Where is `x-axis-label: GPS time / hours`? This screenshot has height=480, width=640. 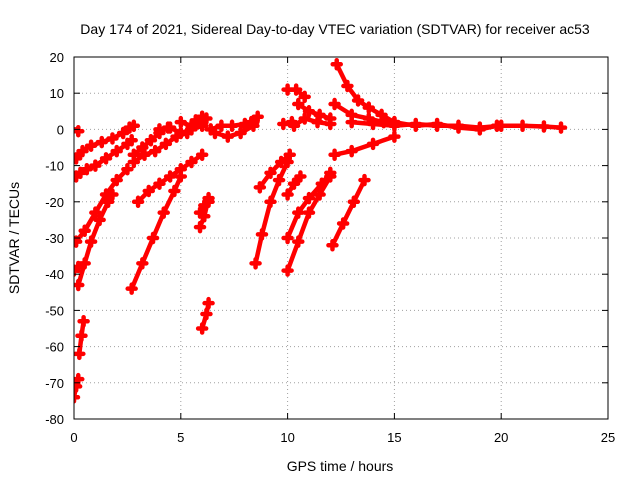
x-axis-label: GPS time / hours is located at coordinates (340, 466).